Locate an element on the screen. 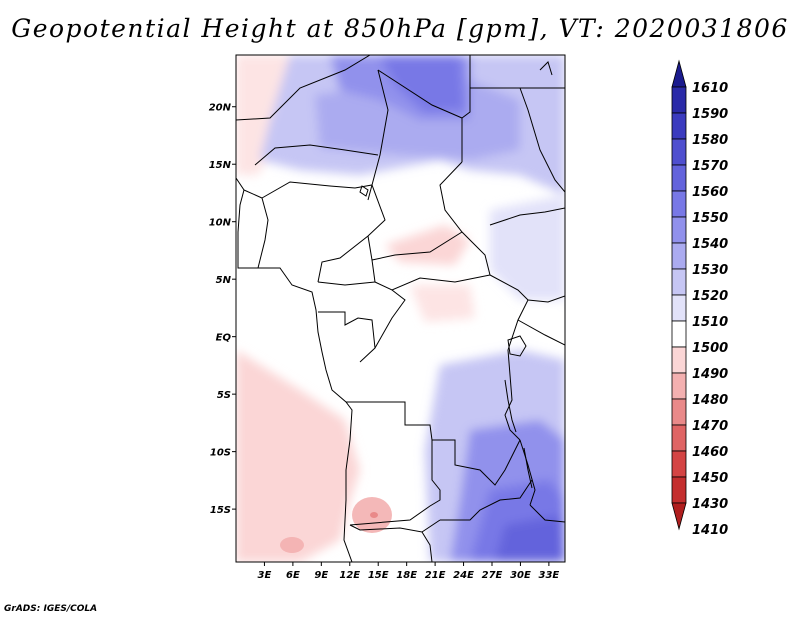 The image size is (800, 618). lon-tick-label: 9E is located at coordinates (321, 575).